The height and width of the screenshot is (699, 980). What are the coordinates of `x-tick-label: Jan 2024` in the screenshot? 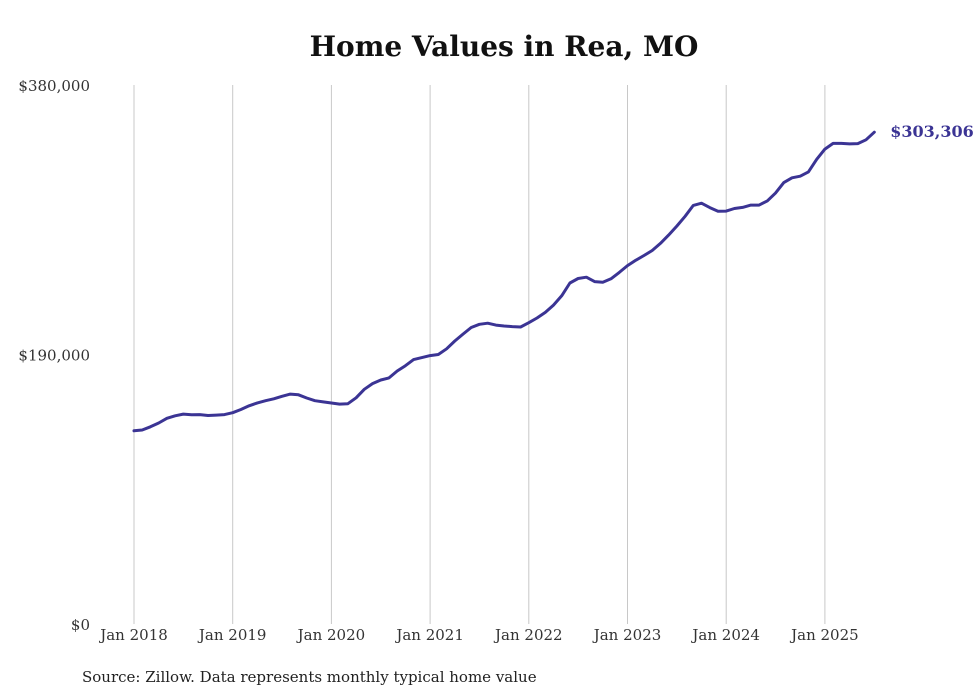 It's located at (725, 635).